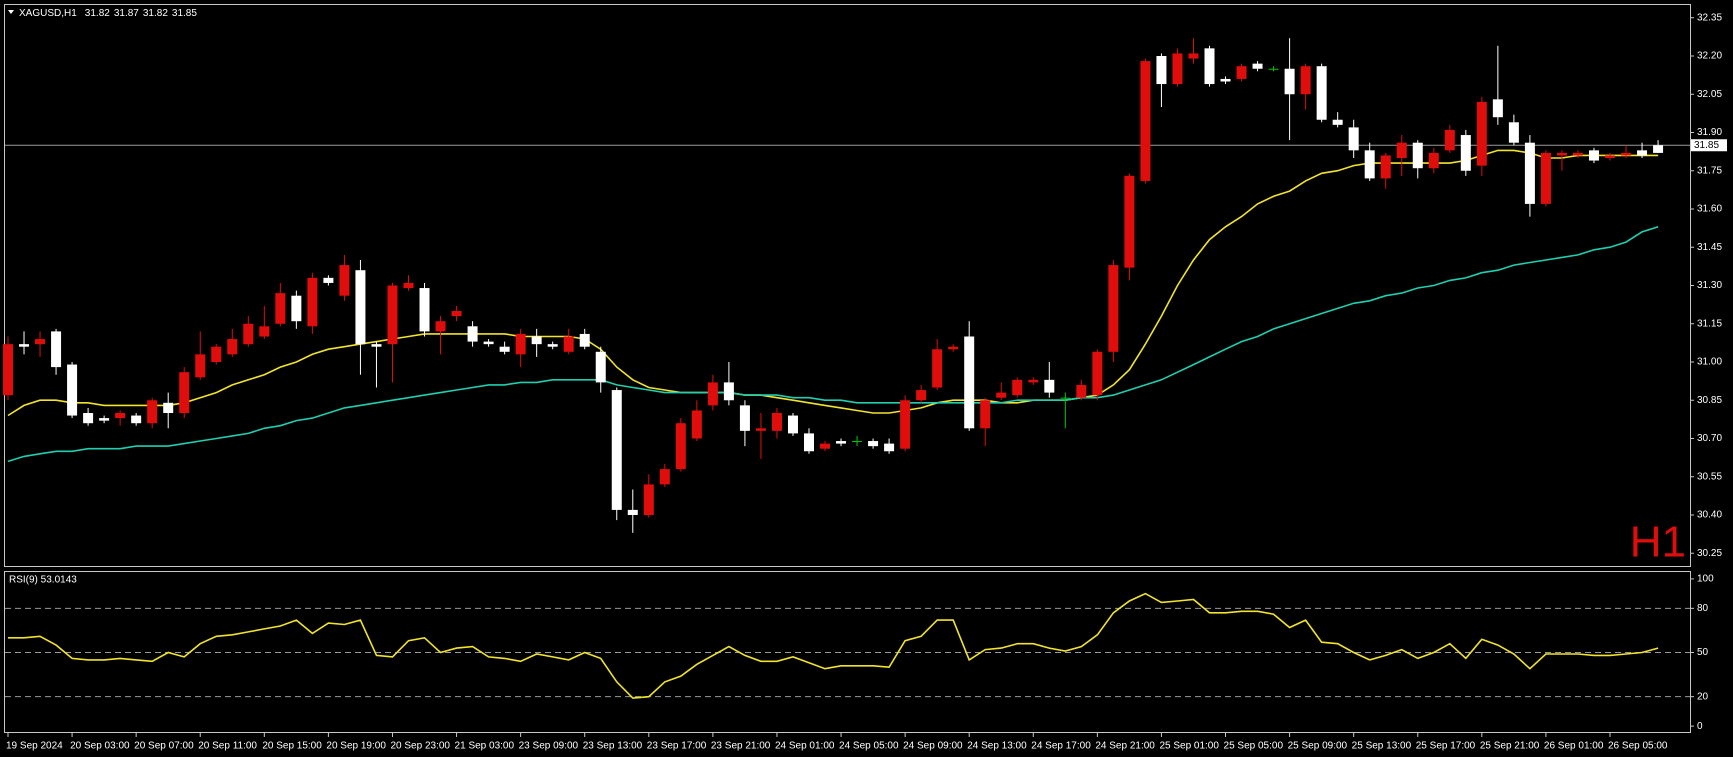 The image size is (1733, 757). What do you see at coordinates (1709, 56) in the screenshot?
I see `y-tick-label: 32.20` at bounding box center [1709, 56].